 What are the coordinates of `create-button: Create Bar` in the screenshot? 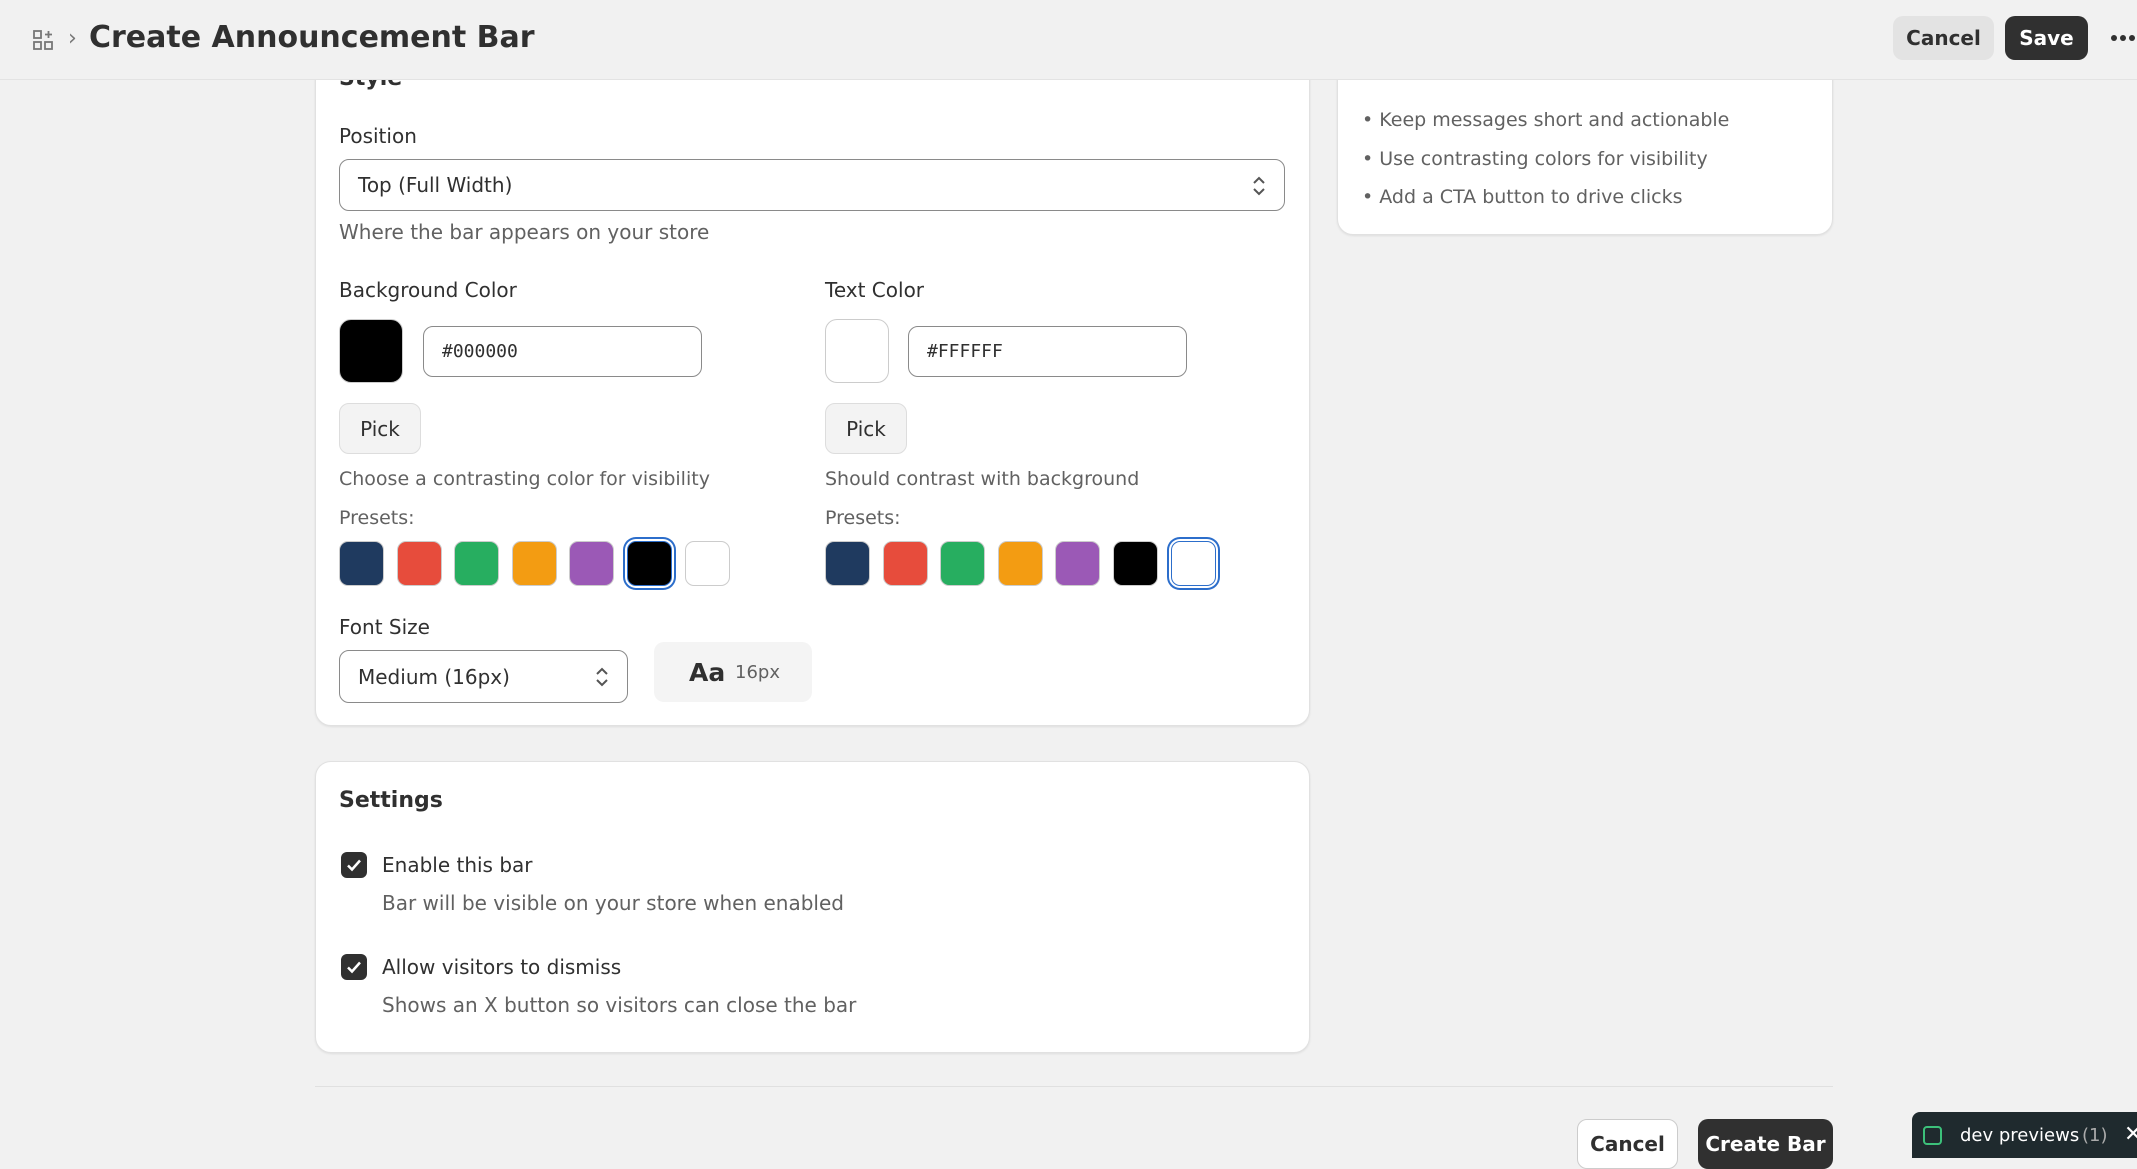 It's located at (1765, 1144).